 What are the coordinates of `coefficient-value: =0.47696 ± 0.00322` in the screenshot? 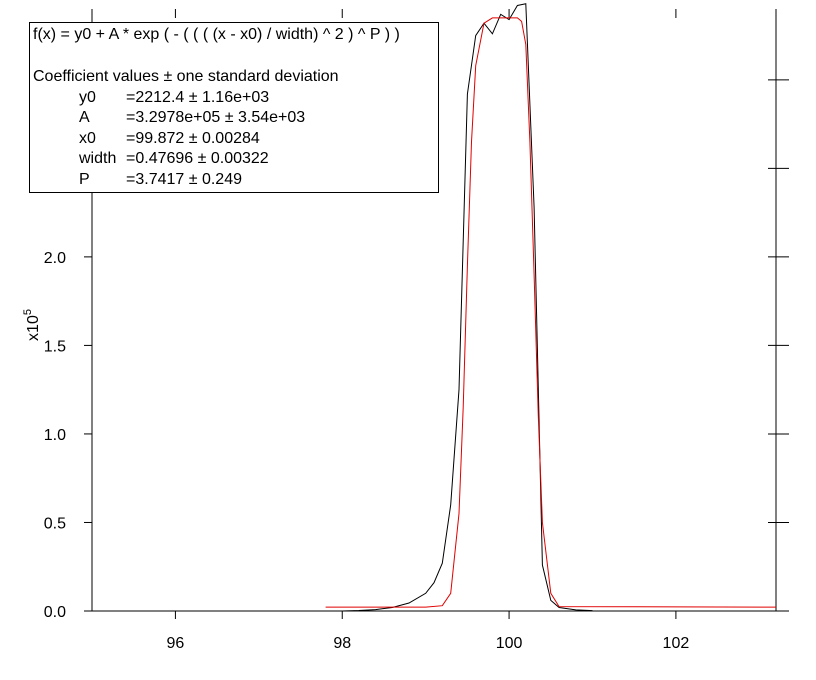 It's located at (197, 158).